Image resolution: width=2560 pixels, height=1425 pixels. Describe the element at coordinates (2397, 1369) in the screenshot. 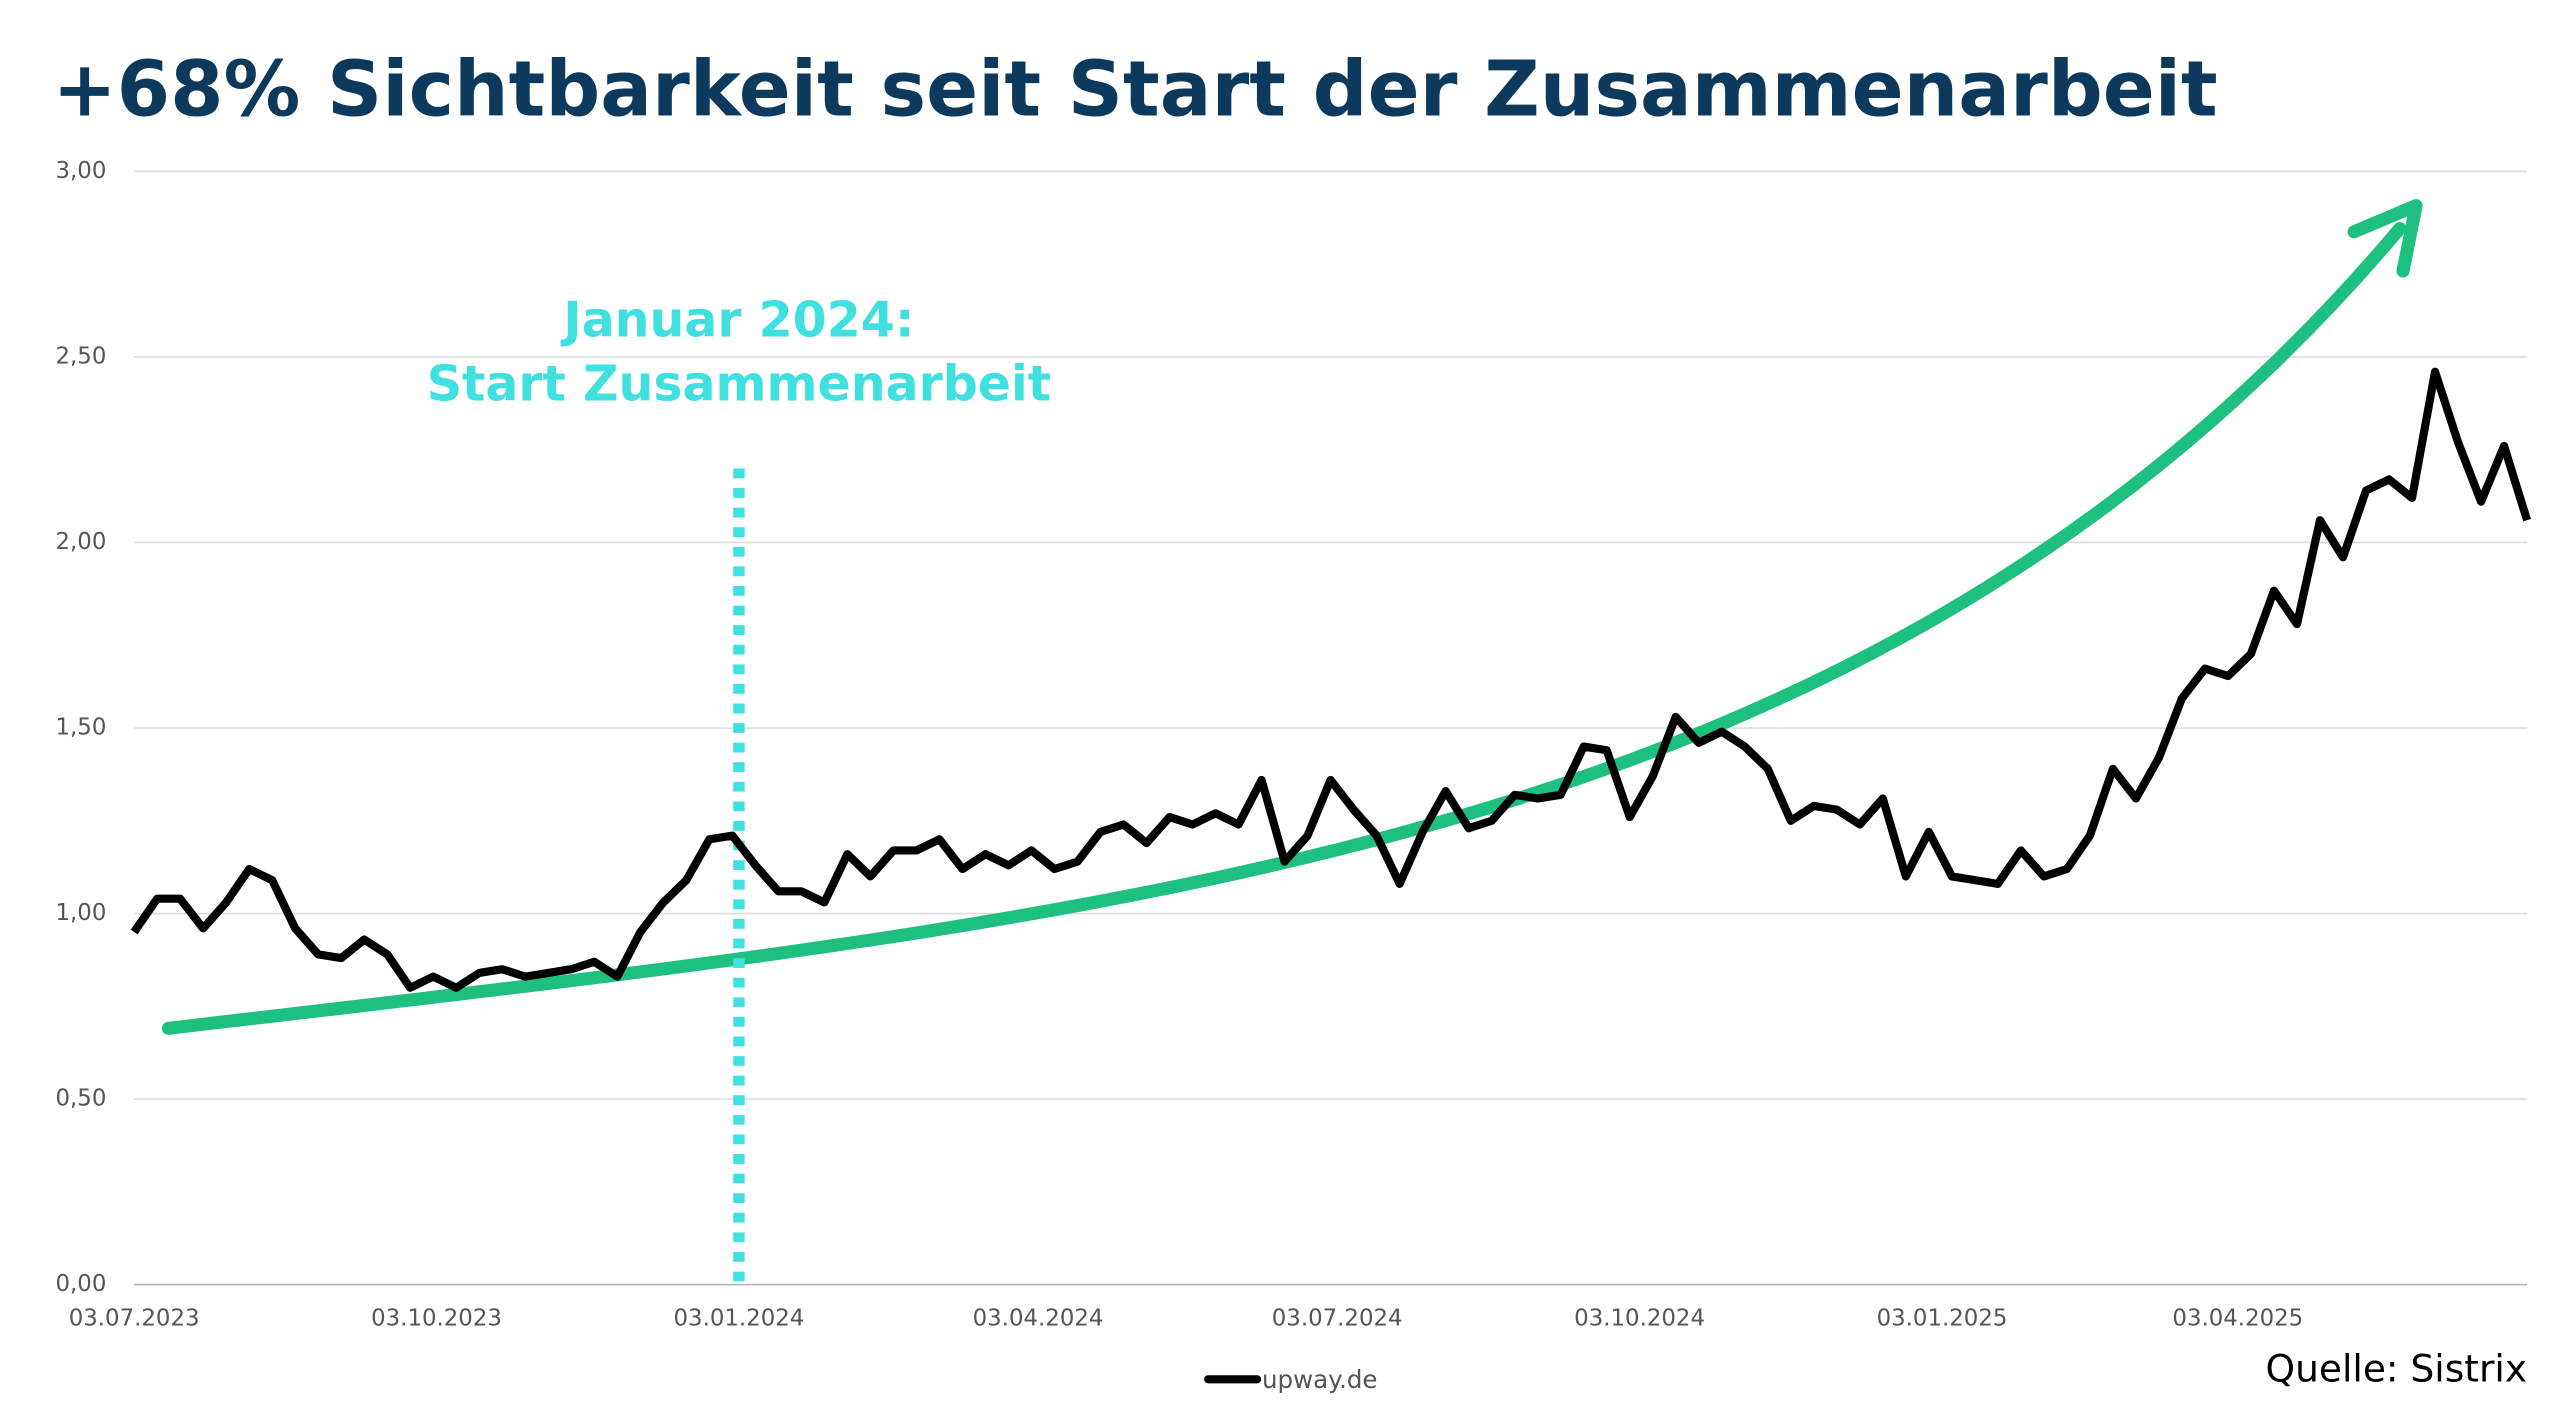

I see `source: Quelle: Sistrix` at that location.